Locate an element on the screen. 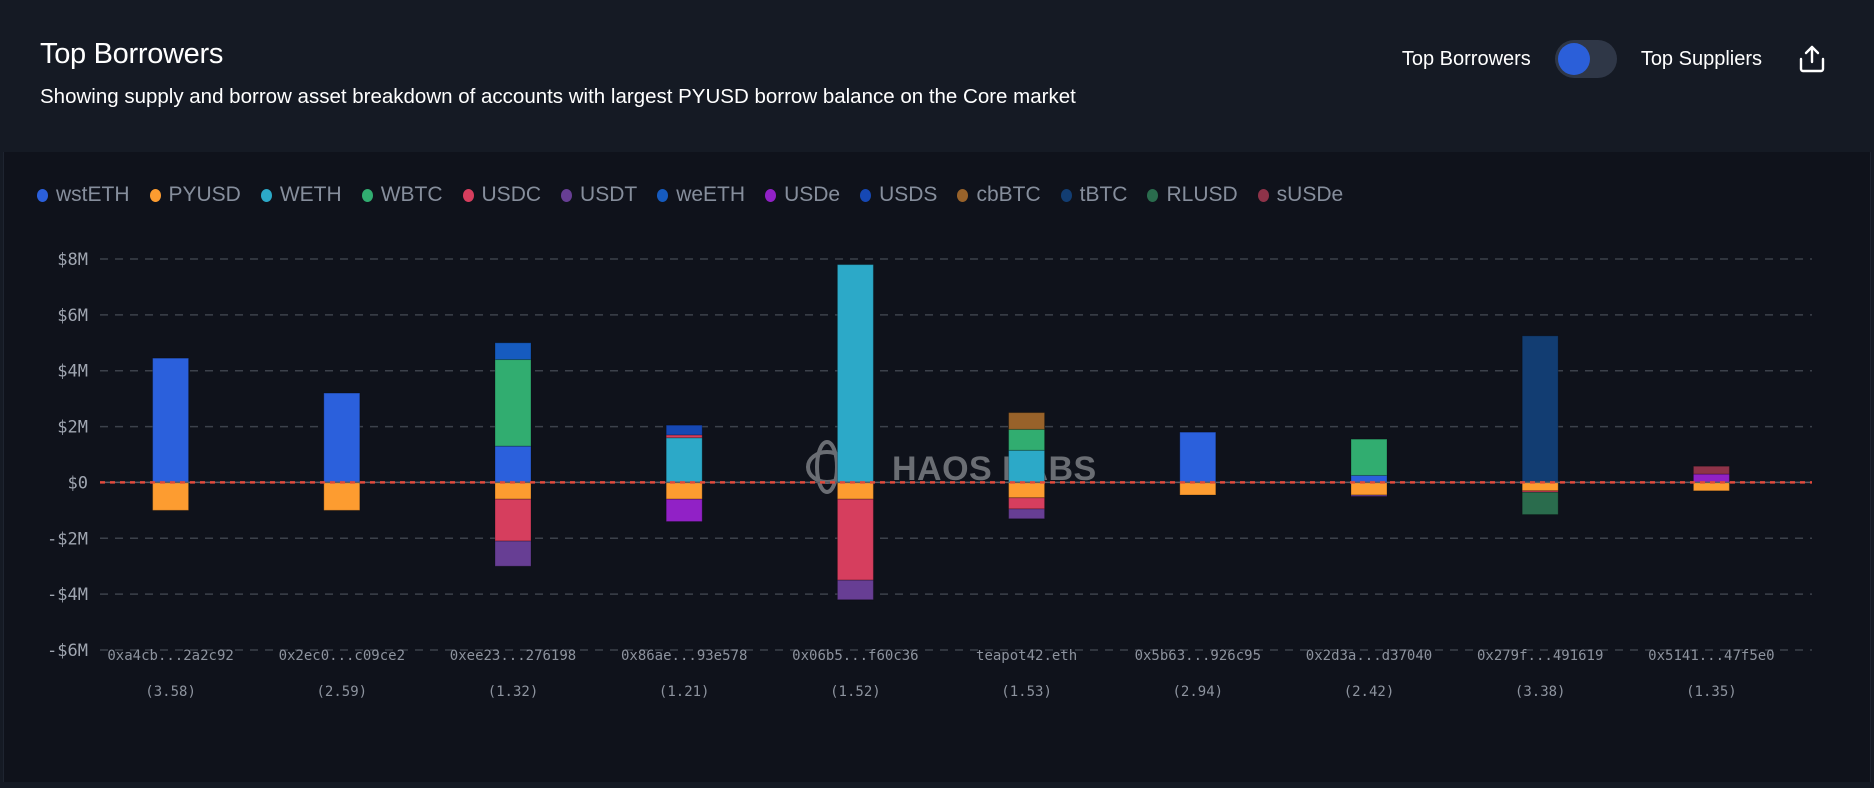 This screenshot has height=788, width=1874. legend-item-rlusd: RLUSD is located at coordinates (1192, 195).